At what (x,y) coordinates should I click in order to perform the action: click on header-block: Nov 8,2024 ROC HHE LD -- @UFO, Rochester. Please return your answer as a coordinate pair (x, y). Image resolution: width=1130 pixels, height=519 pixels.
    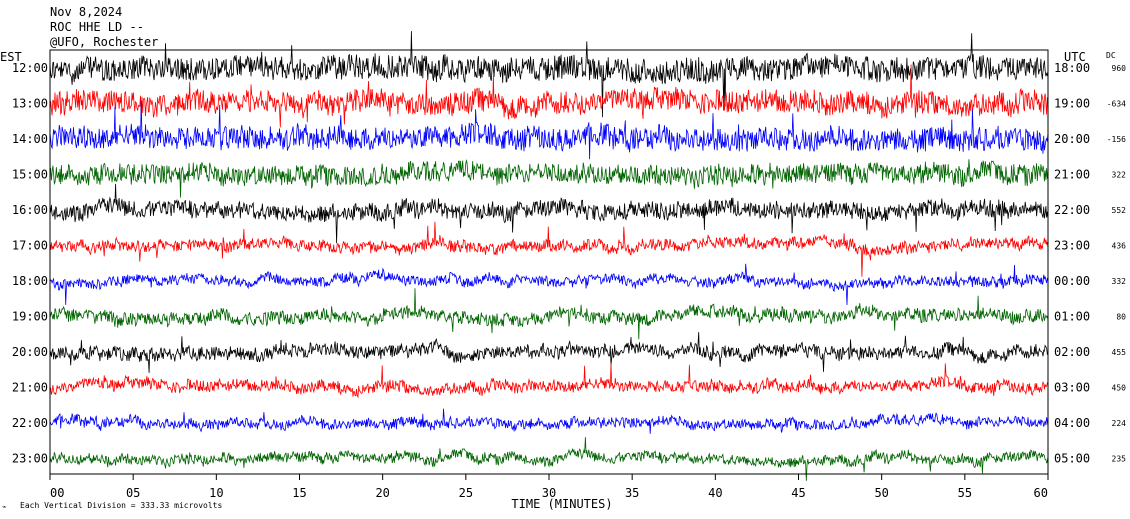
    Looking at the image, I should click on (104, 27).